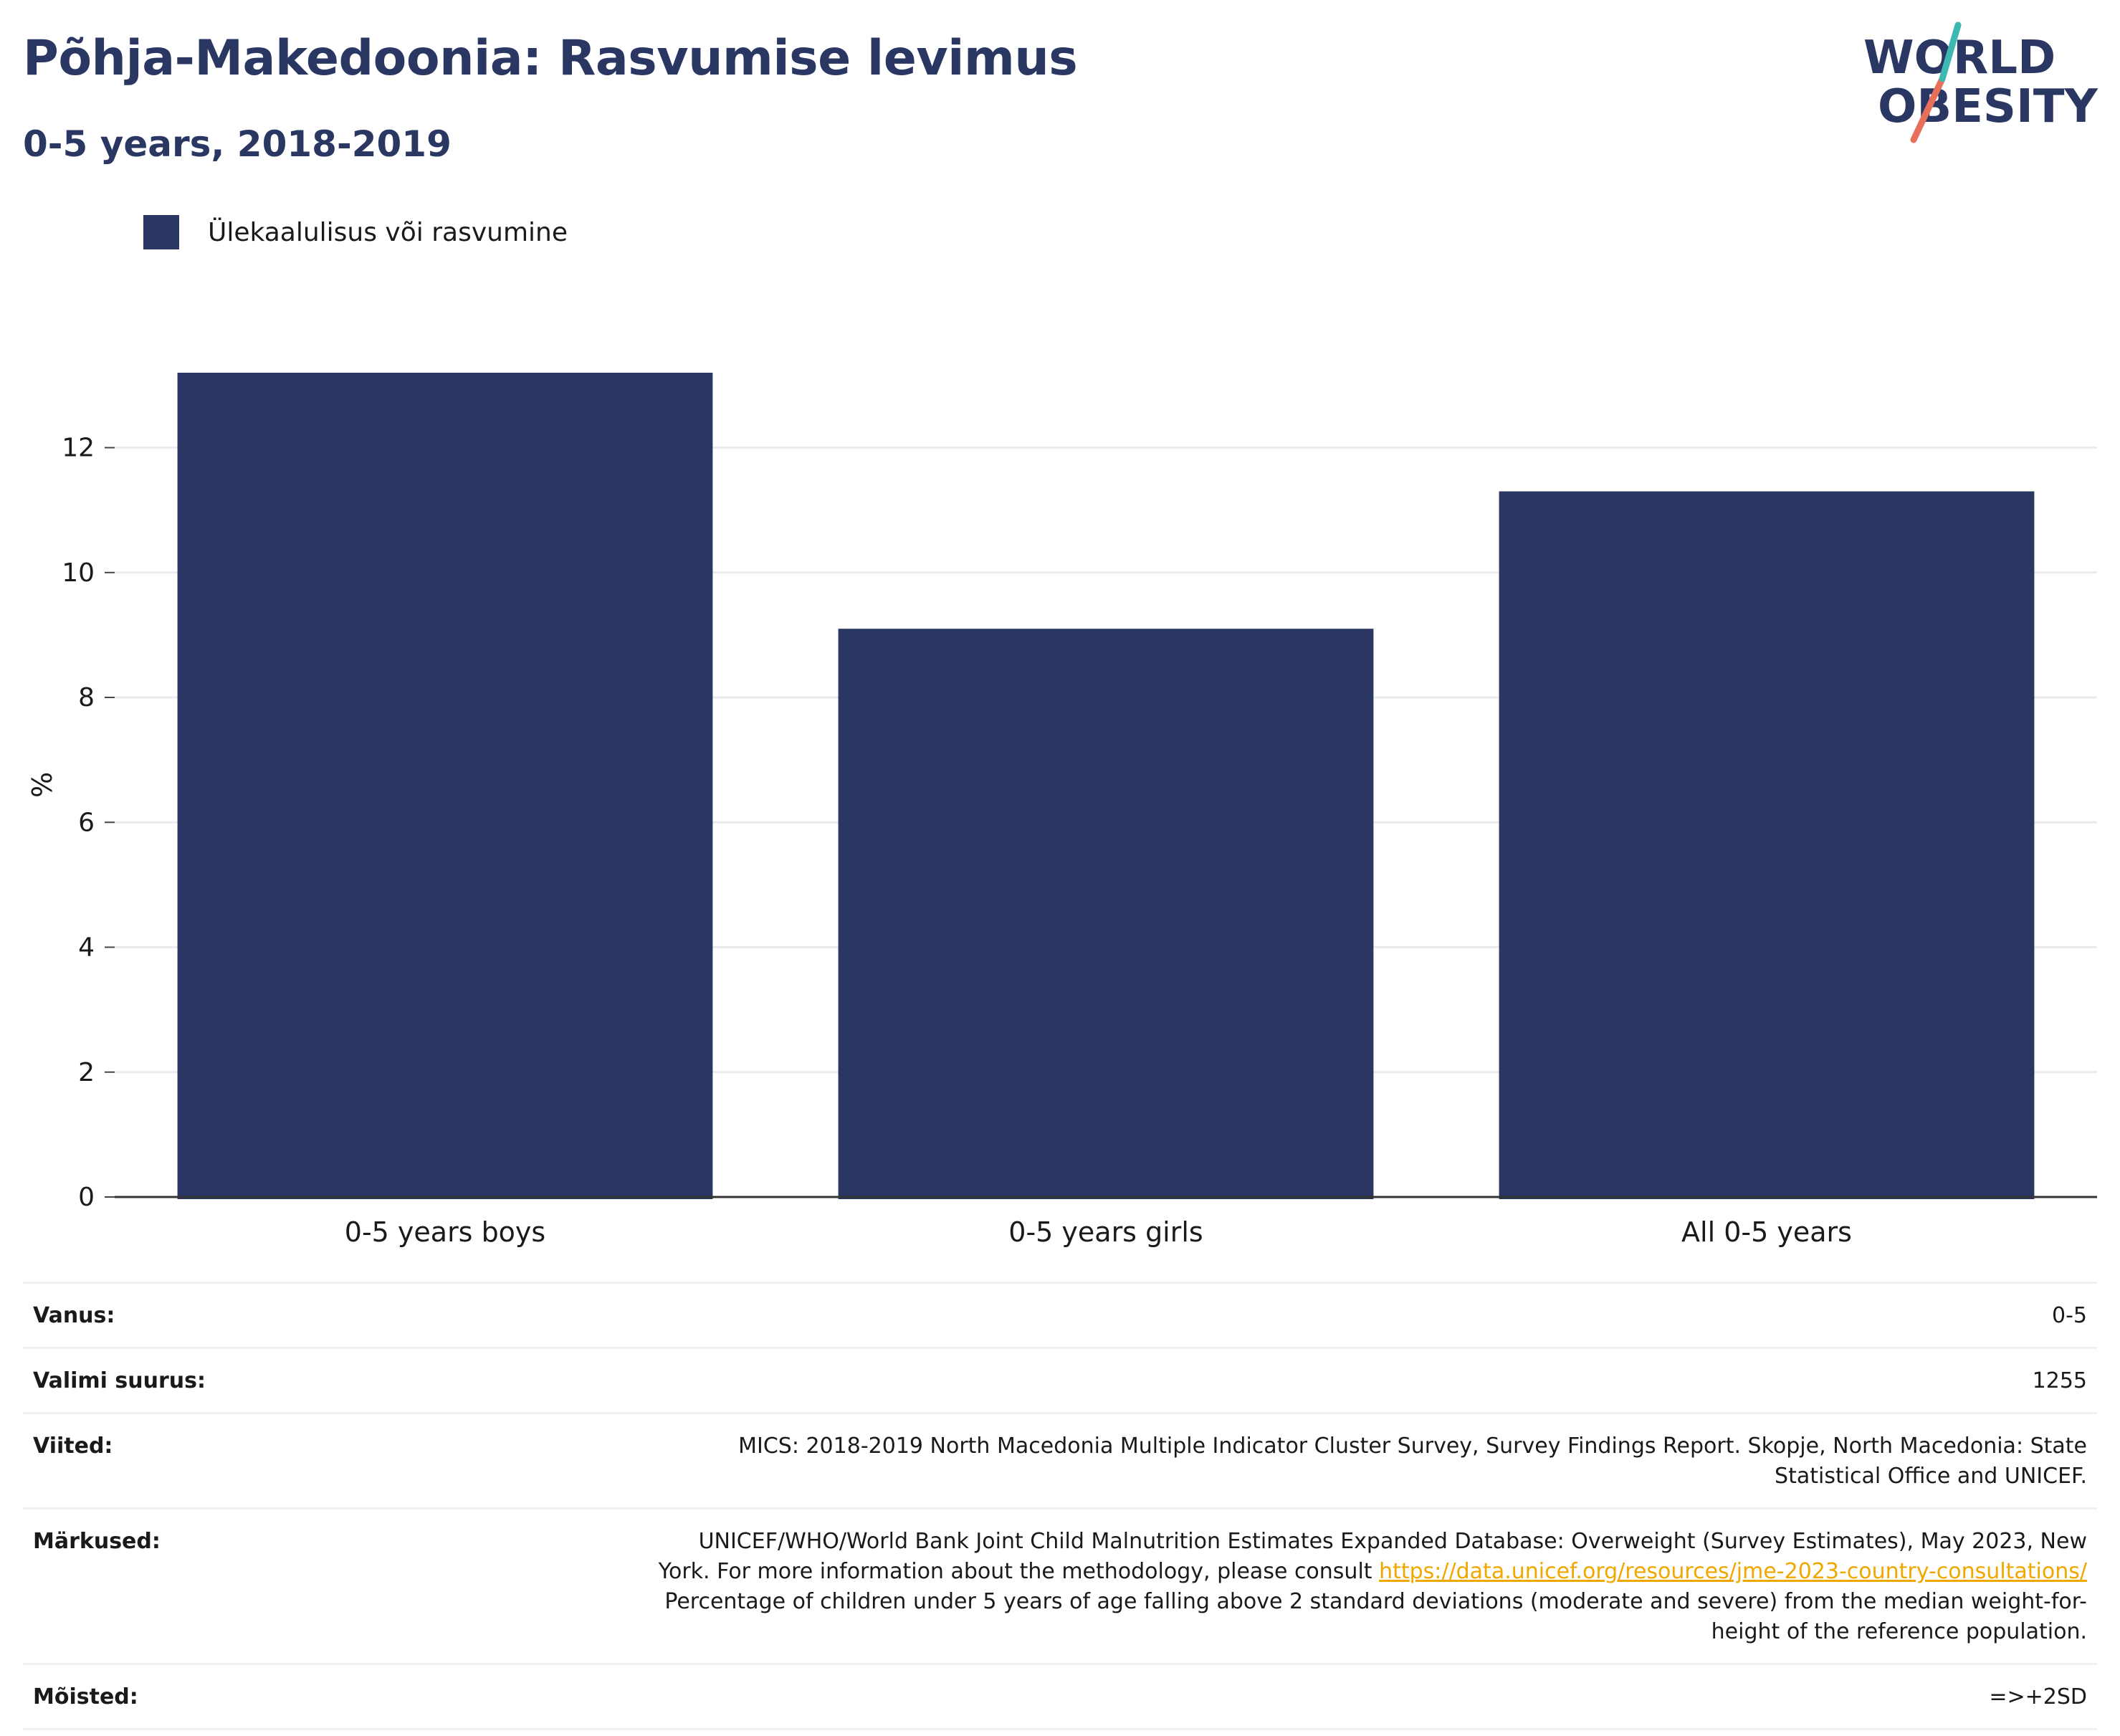 Image resolution: width=2120 pixels, height=1736 pixels. Describe the element at coordinates (284, 1696) in the screenshot. I see `meta-definitions-label: Mõisted:` at that location.